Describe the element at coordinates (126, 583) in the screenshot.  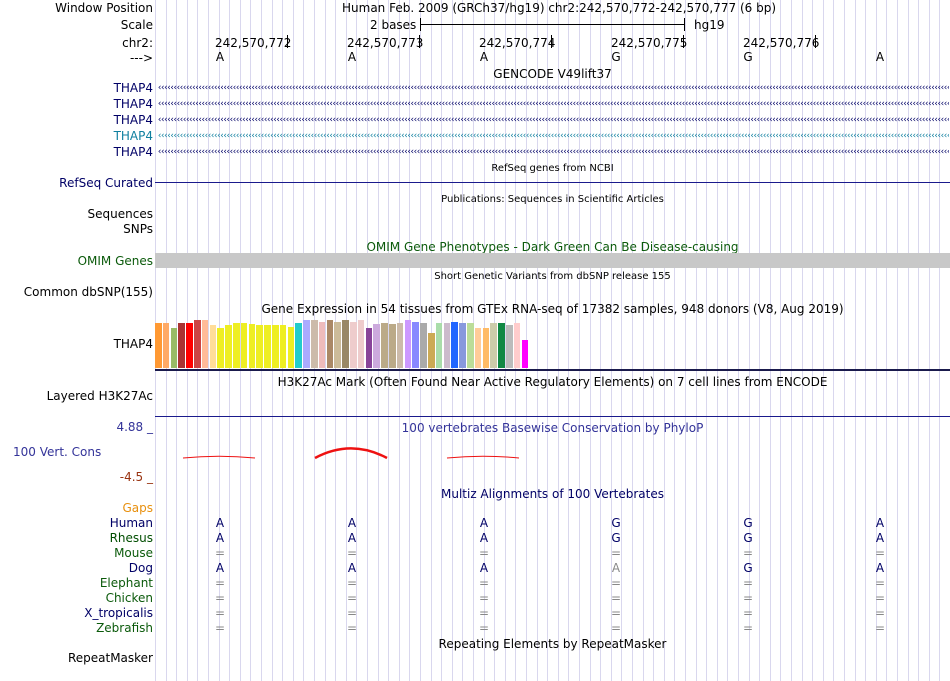
I see `species-label: Elephant` at that location.